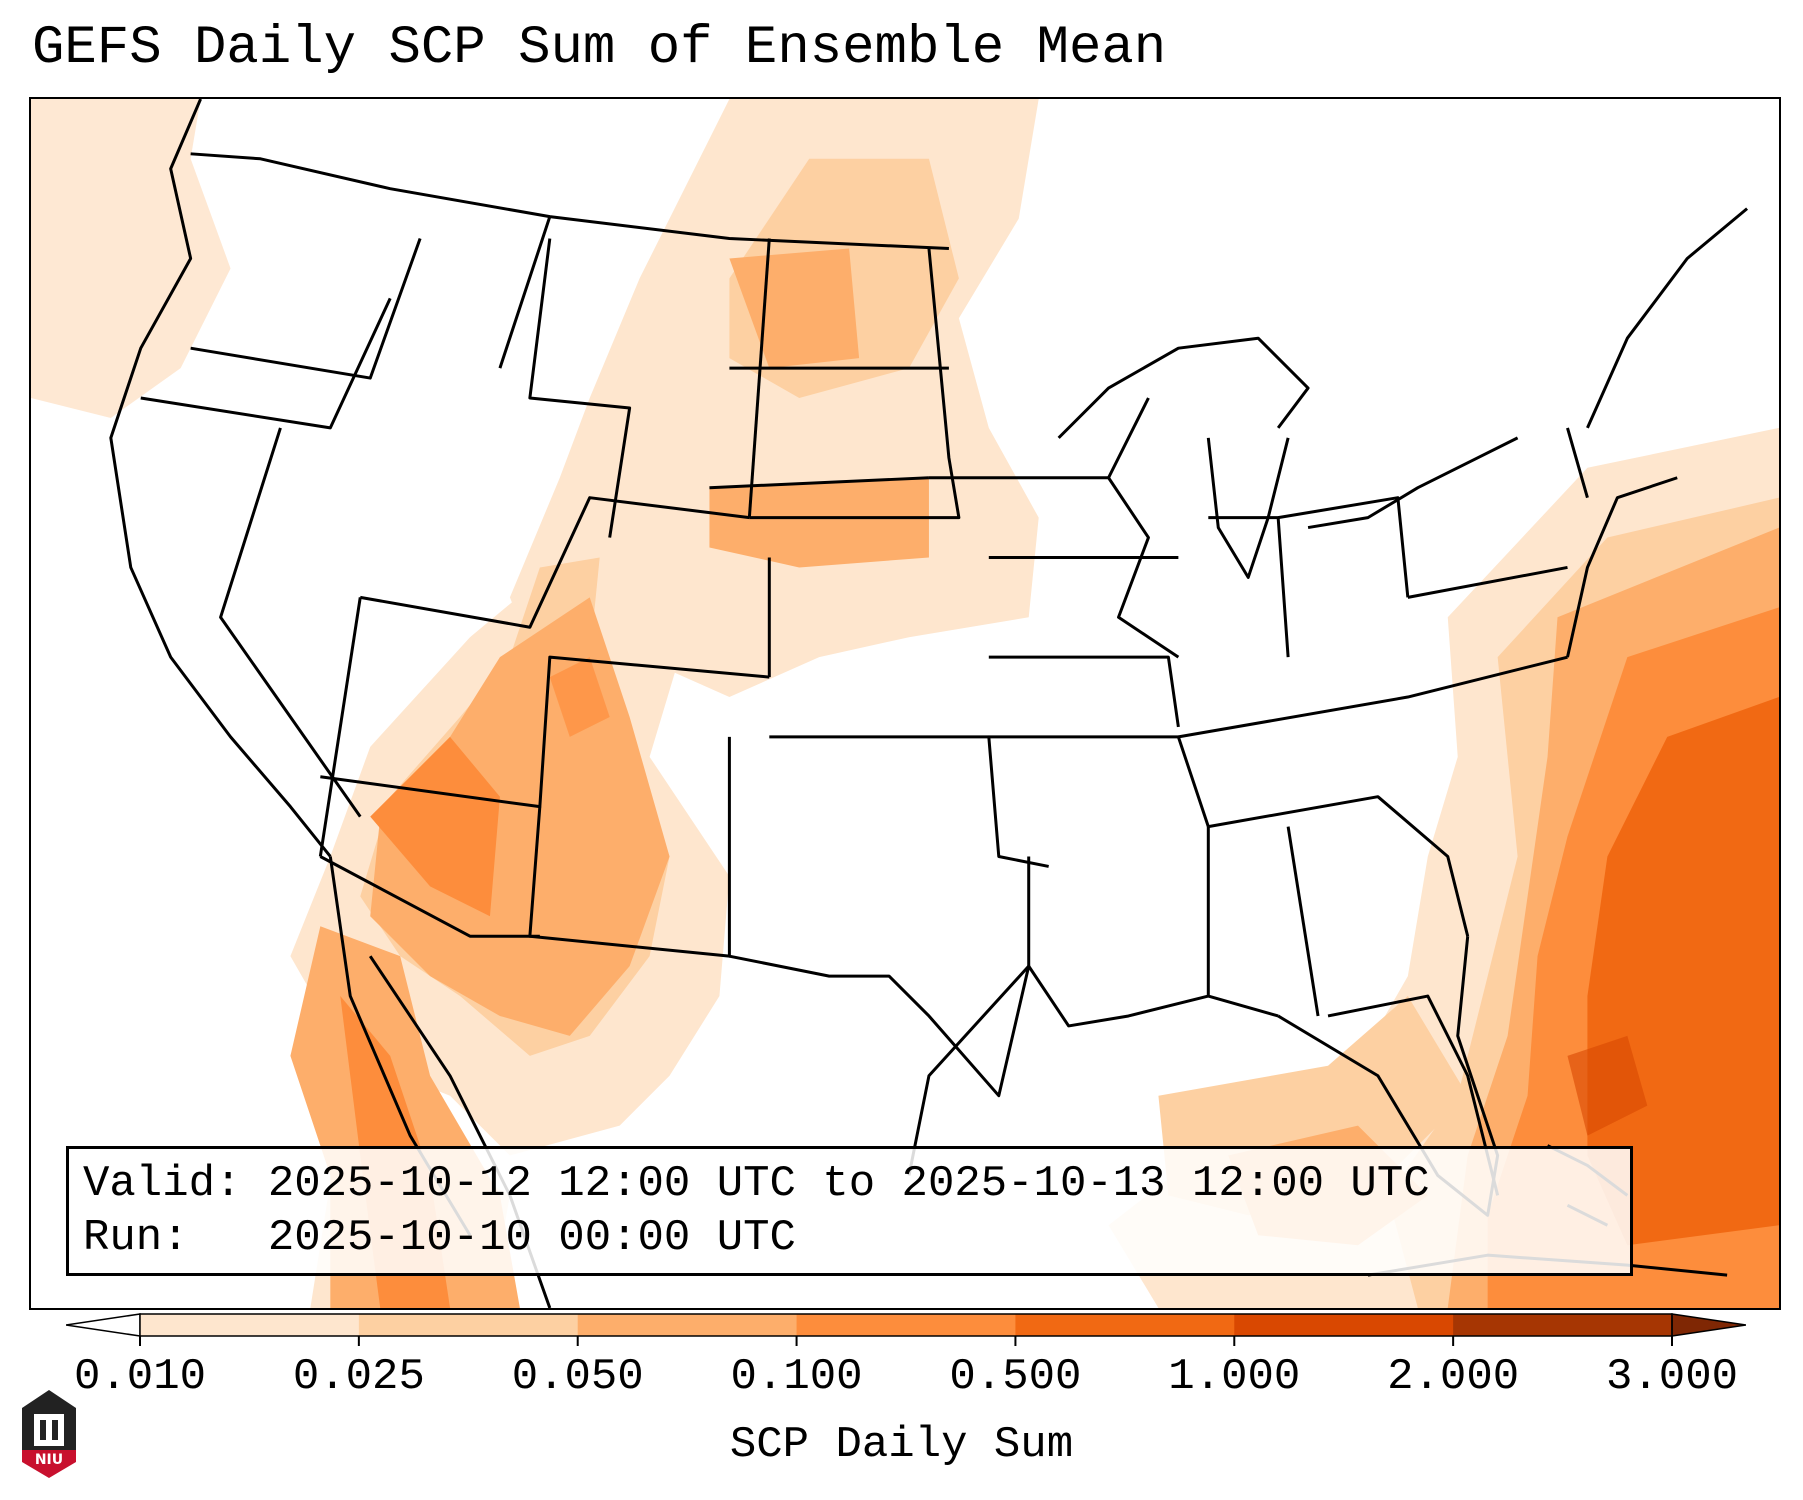 The height and width of the screenshot is (1500, 1803). Describe the element at coordinates (1708, 1325) in the screenshot. I see `colorbar-over-arrow` at that location.